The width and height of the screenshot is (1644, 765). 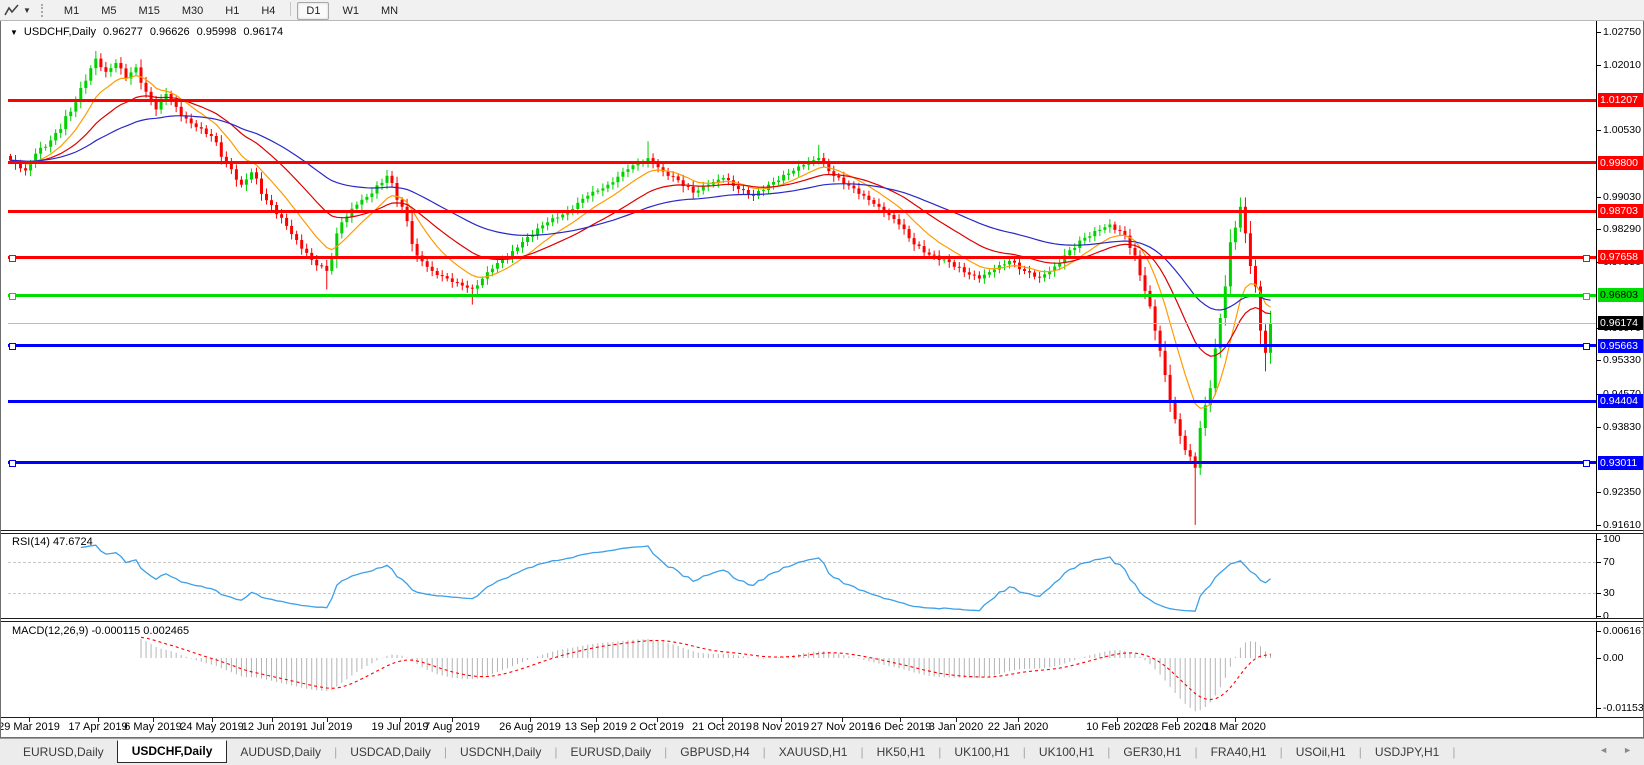 I want to click on tab-usdcnh-daily: USDCNH,Daily, so click(x=501, y=752).